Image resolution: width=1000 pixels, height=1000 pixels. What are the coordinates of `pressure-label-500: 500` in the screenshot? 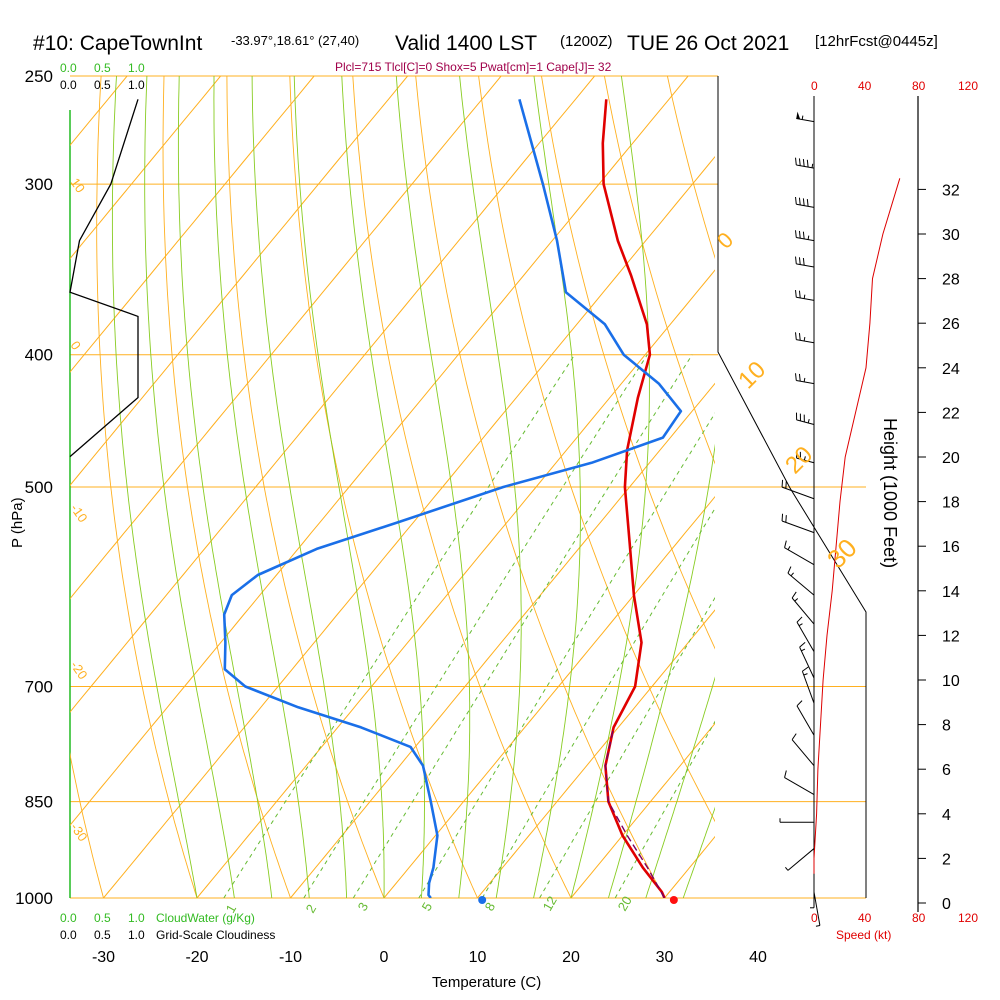 It's located at (39, 487).